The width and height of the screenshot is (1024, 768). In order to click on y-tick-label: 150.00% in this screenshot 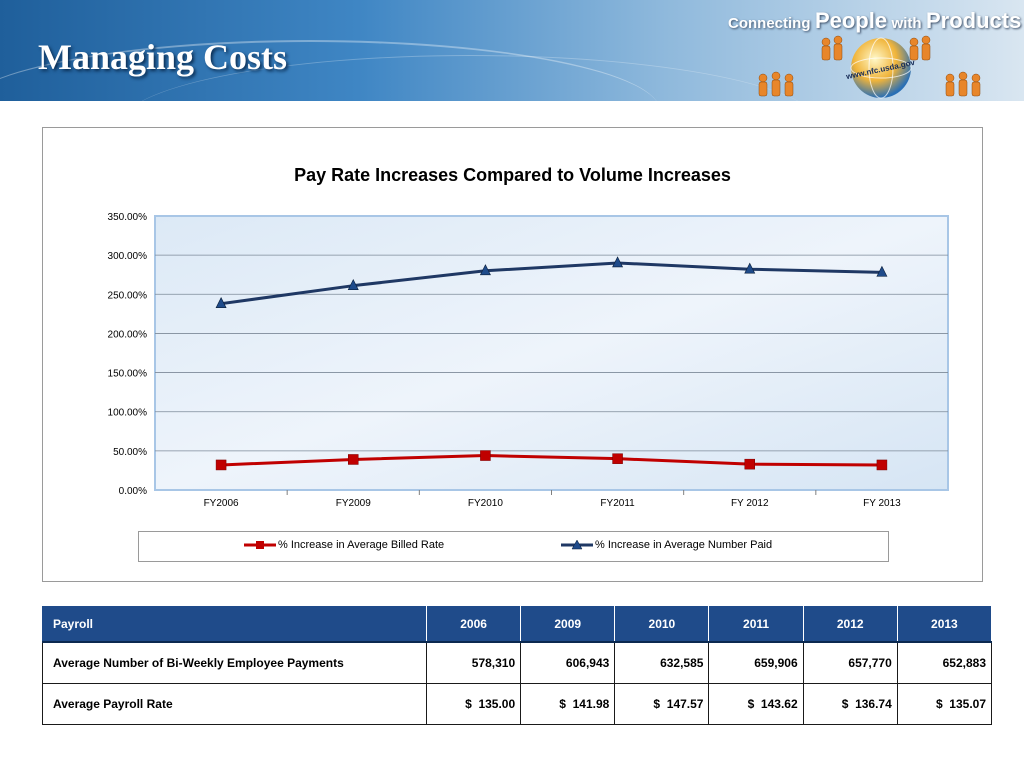, I will do `click(128, 374)`.